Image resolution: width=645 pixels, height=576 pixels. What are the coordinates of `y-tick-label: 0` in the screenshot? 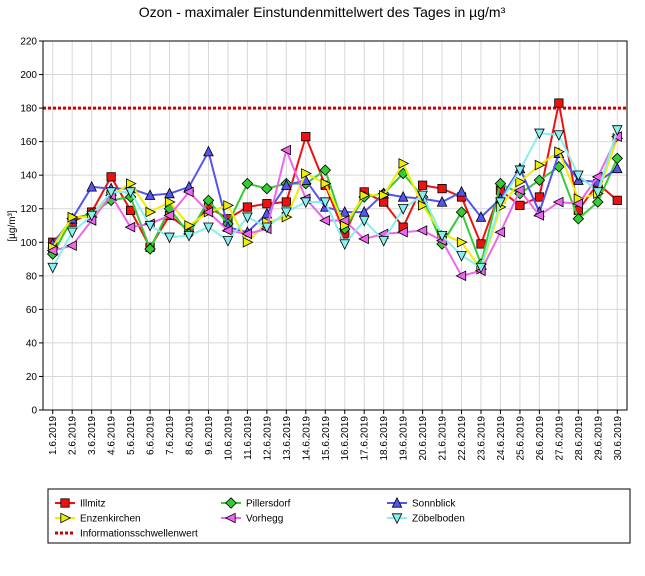 It's located at (34, 411).